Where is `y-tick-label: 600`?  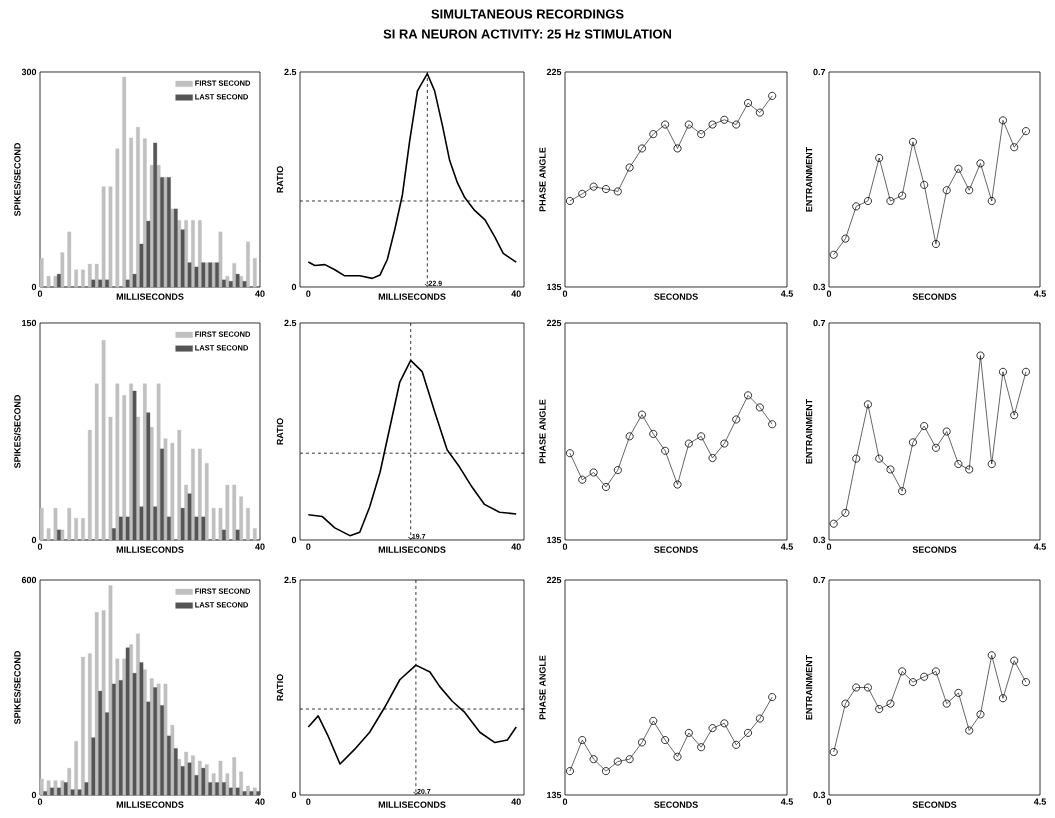
y-tick-label: 600 is located at coordinates (29, 580).